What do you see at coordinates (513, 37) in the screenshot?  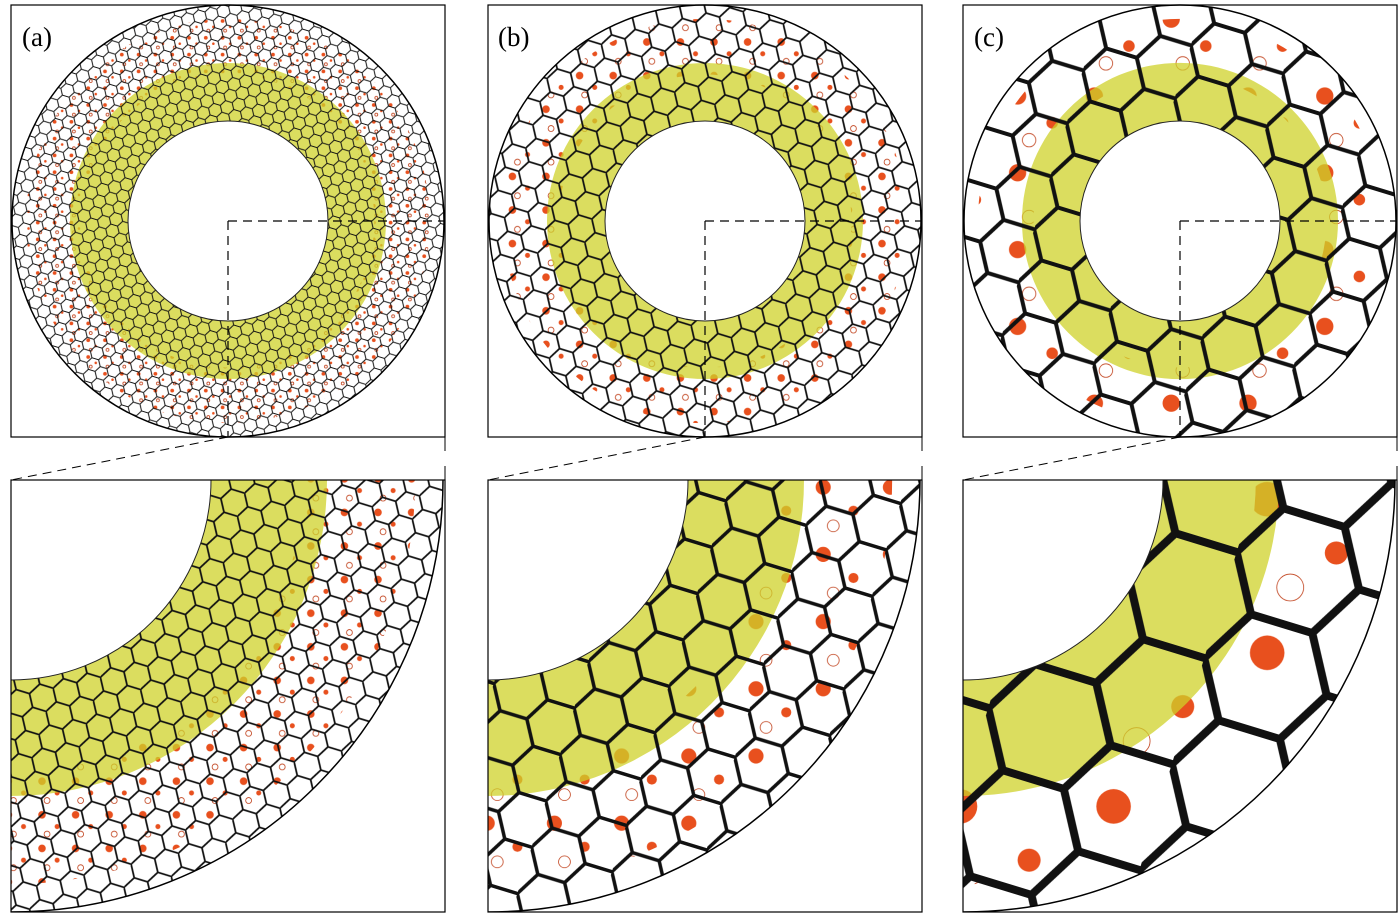 I see `panel-label: (b)` at bounding box center [513, 37].